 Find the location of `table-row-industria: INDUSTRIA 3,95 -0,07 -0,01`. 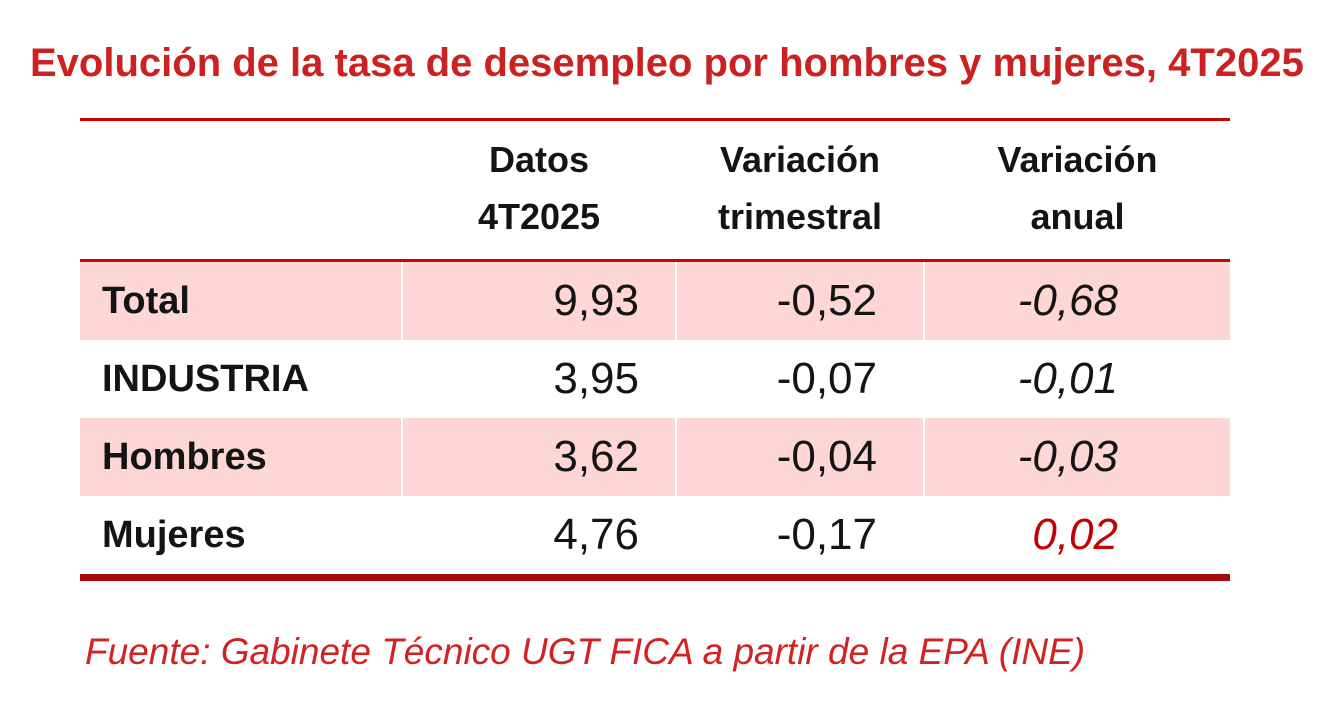

table-row-industria: INDUSTRIA 3,95 -0,07 -0,01 is located at coordinates (655, 379).